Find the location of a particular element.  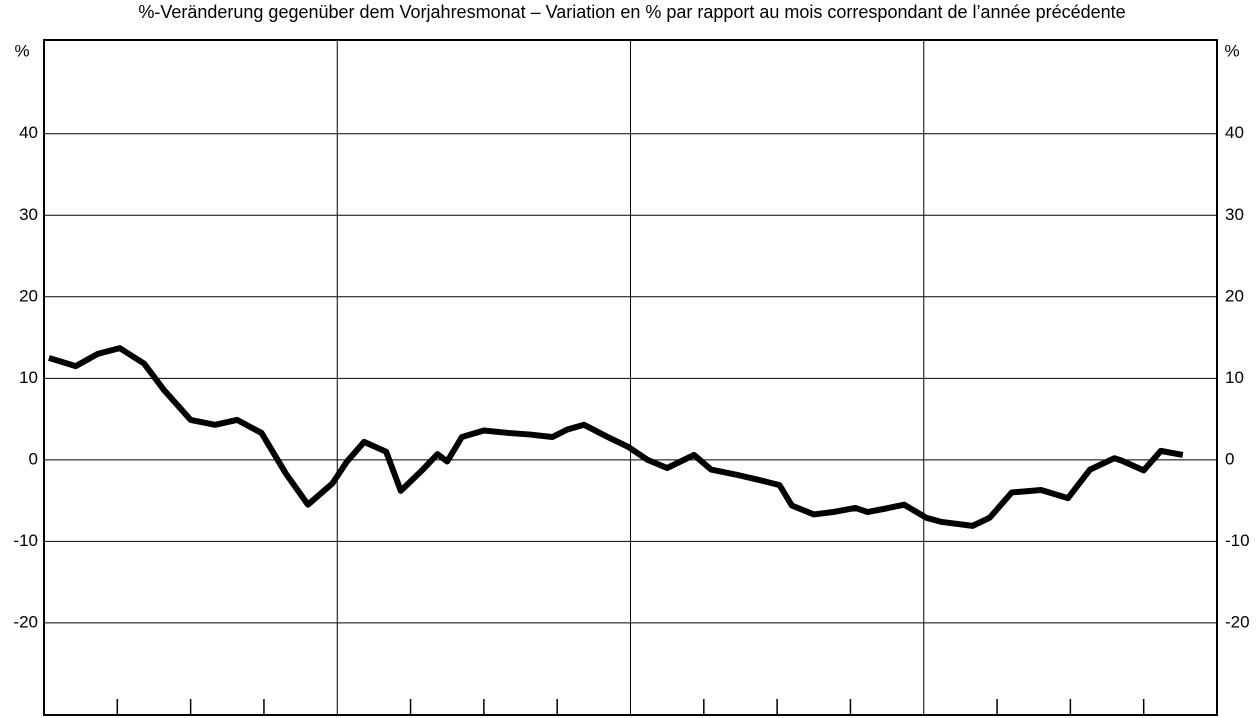

y-tick-label: 10 is located at coordinates (28, 377).